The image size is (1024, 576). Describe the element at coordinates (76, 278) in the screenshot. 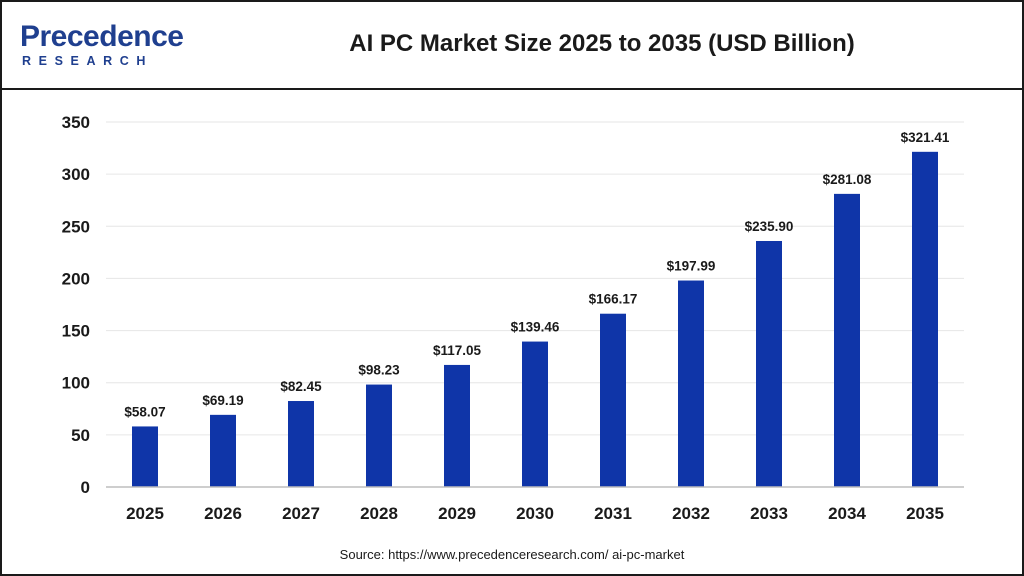

I see `y-tick-label: 200` at that location.